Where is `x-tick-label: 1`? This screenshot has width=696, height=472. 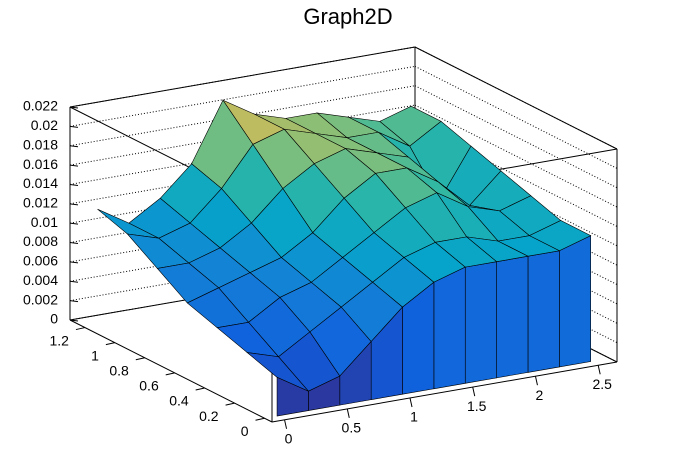
x-tick-label: 1 is located at coordinates (414, 417).